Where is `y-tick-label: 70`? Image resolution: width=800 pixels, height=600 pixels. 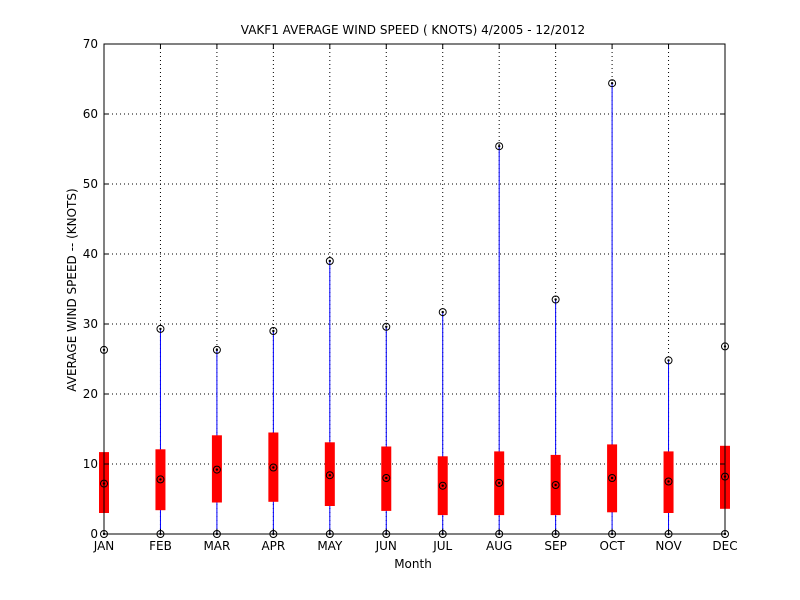 y-tick-label: 70 is located at coordinates (90, 44).